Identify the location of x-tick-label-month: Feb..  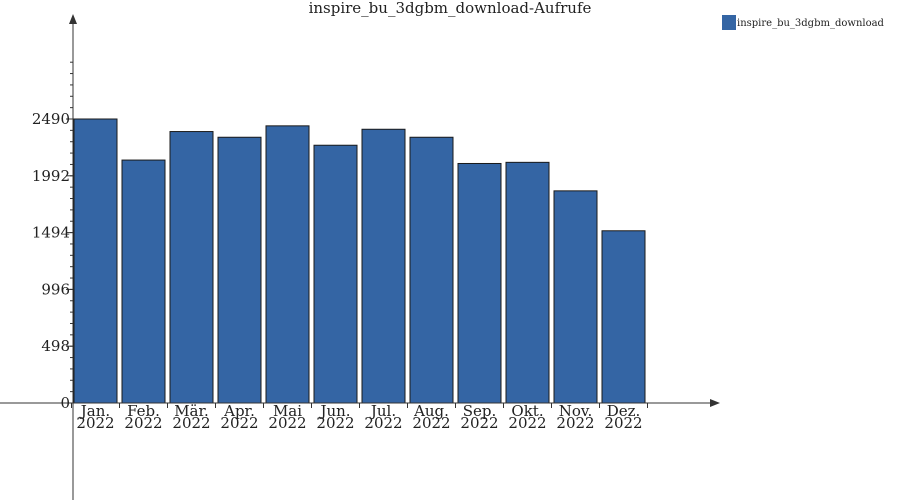
(143, 411).